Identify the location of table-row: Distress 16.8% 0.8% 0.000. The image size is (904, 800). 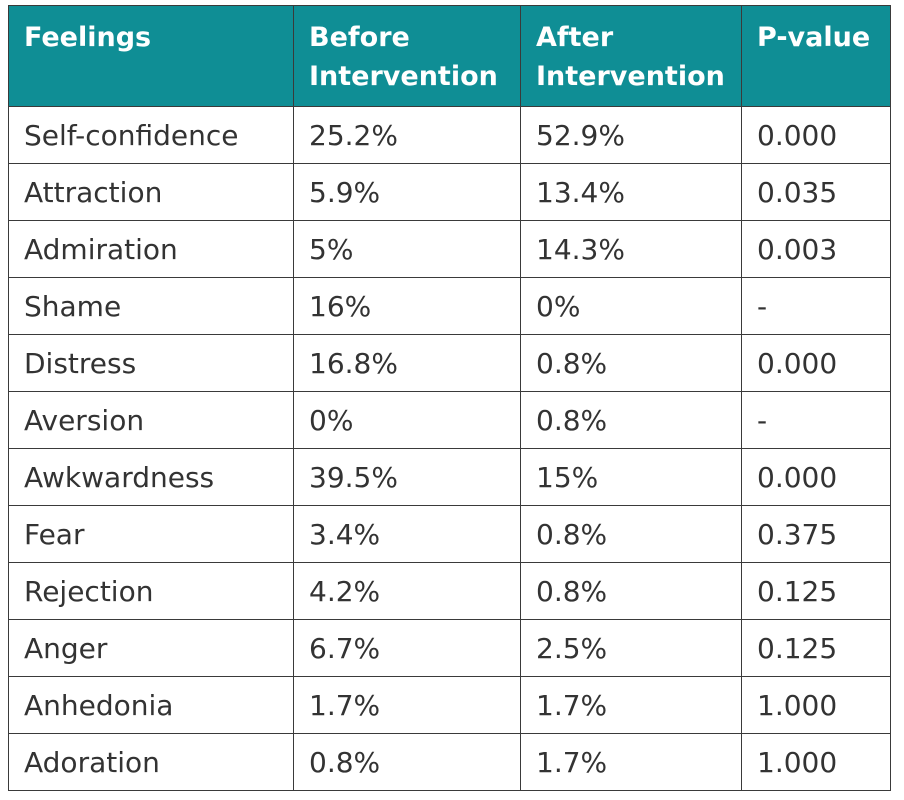
(449, 363).